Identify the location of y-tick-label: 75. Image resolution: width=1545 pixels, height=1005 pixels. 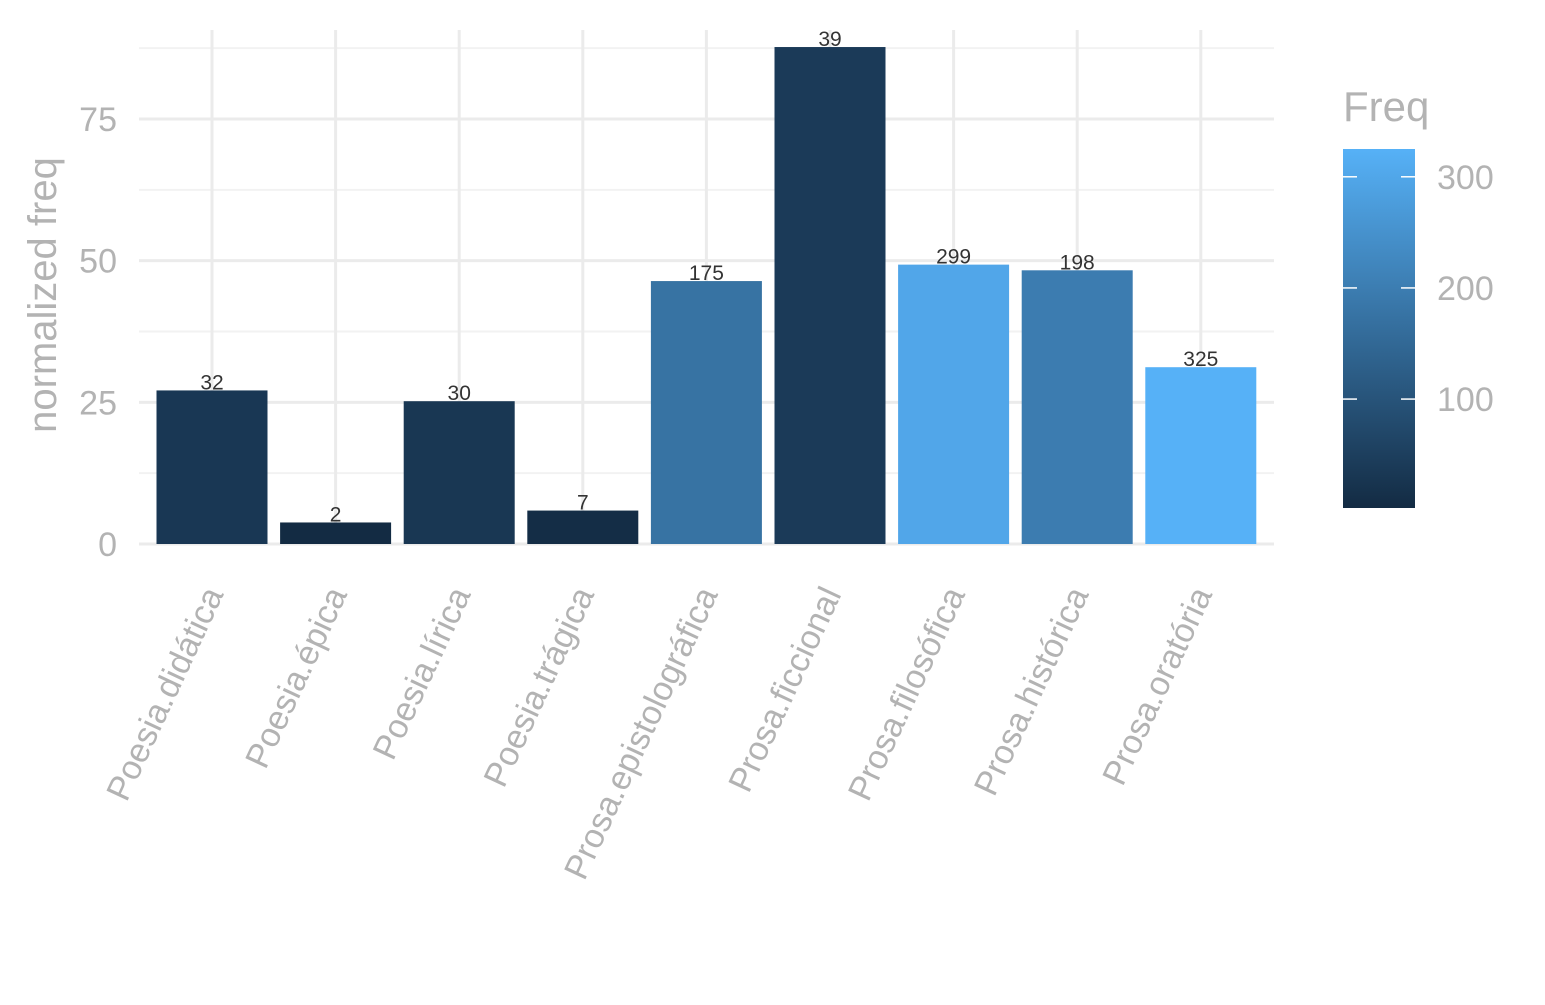
(98, 120).